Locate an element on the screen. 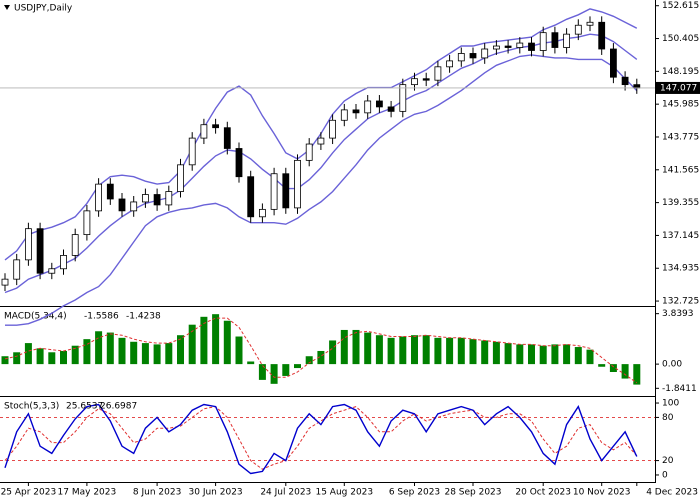 This screenshot has height=500, width=700. y-tick-label: 145.985 is located at coordinates (680, 105).